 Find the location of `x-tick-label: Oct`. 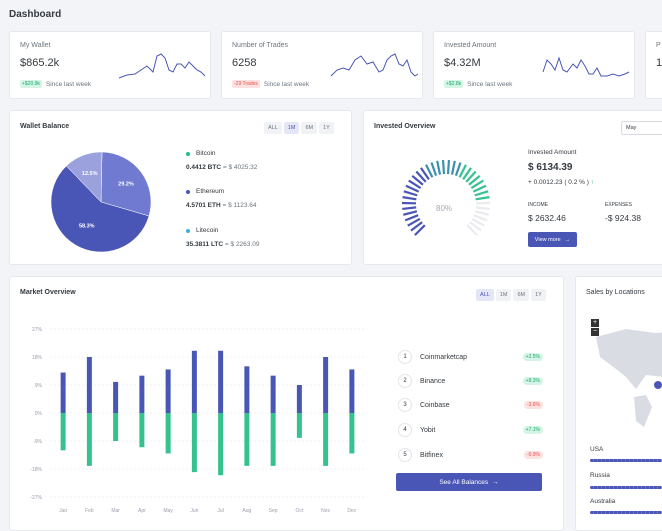

x-tick-label: Oct is located at coordinates (299, 511).